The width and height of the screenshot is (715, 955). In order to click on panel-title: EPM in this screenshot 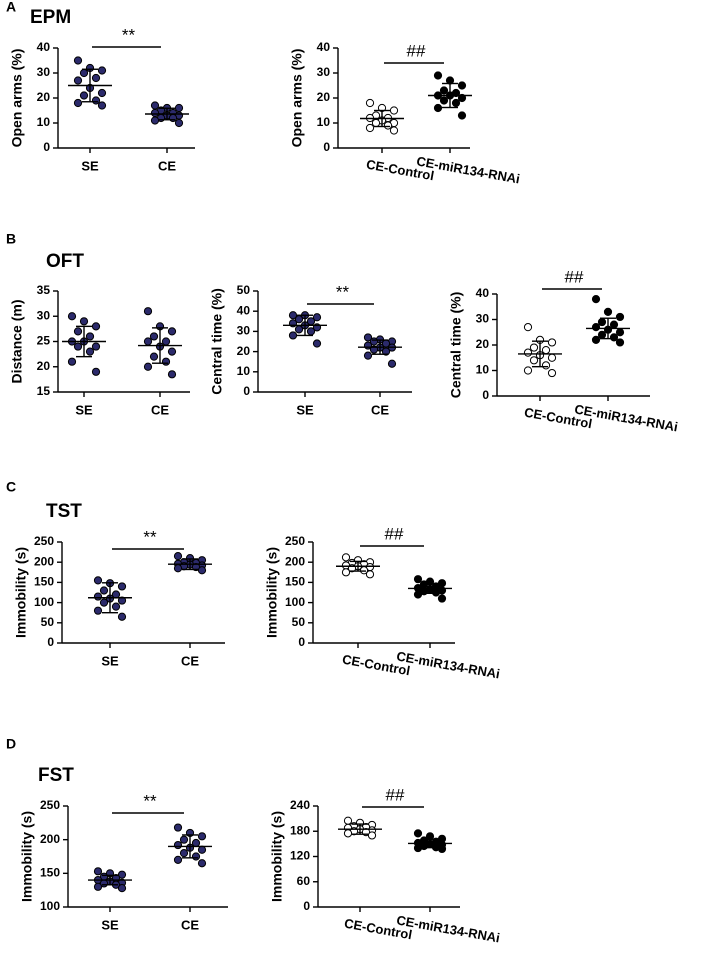, I will do `click(50, 17)`.